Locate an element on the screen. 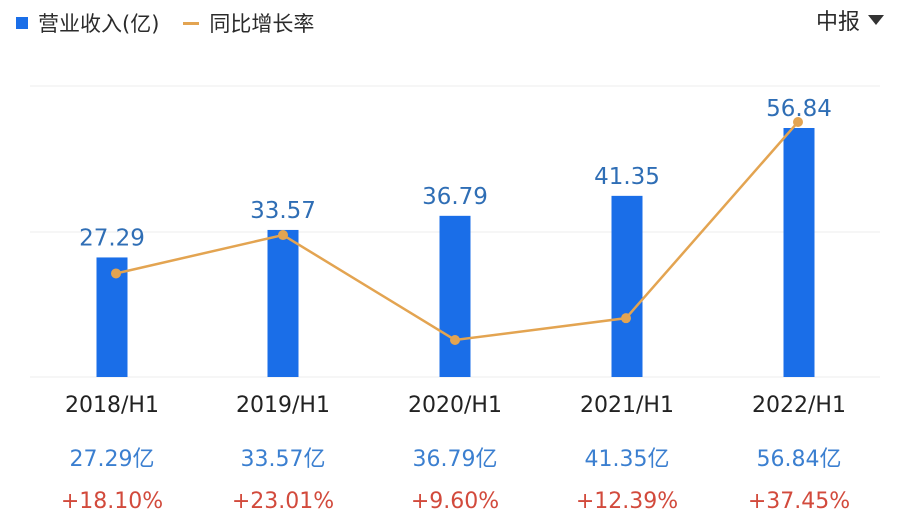 The image size is (910, 526). legend-item-growth: 同比增长率 is located at coordinates (248, 23).